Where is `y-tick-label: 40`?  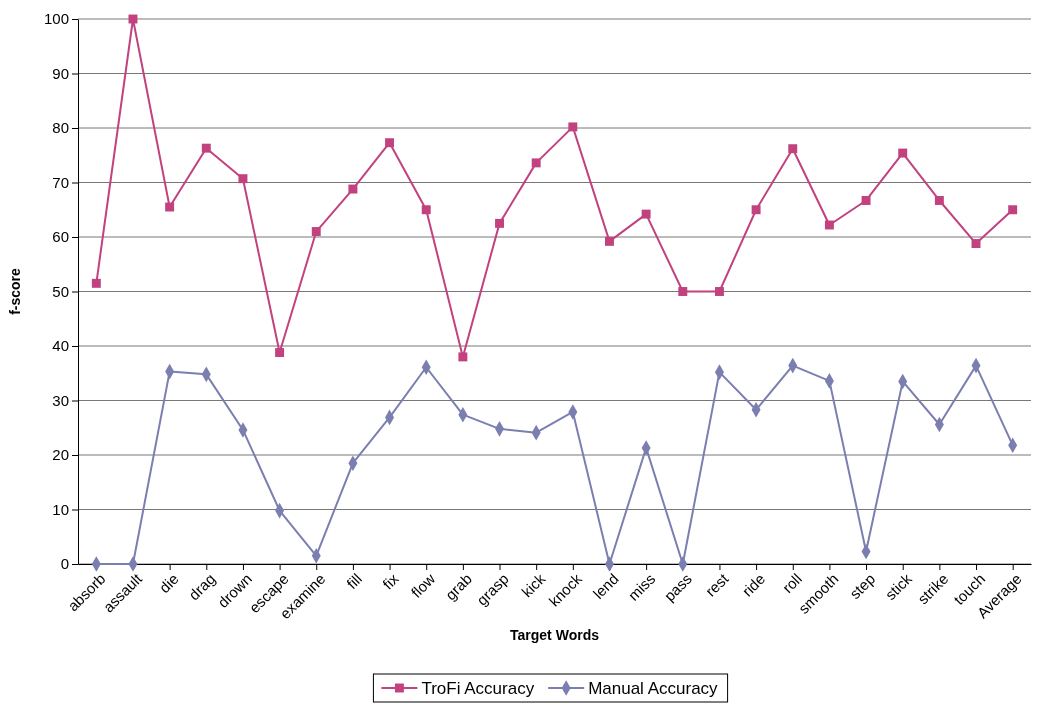
y-tick-label: 40 is located at coordinates (60, 346).